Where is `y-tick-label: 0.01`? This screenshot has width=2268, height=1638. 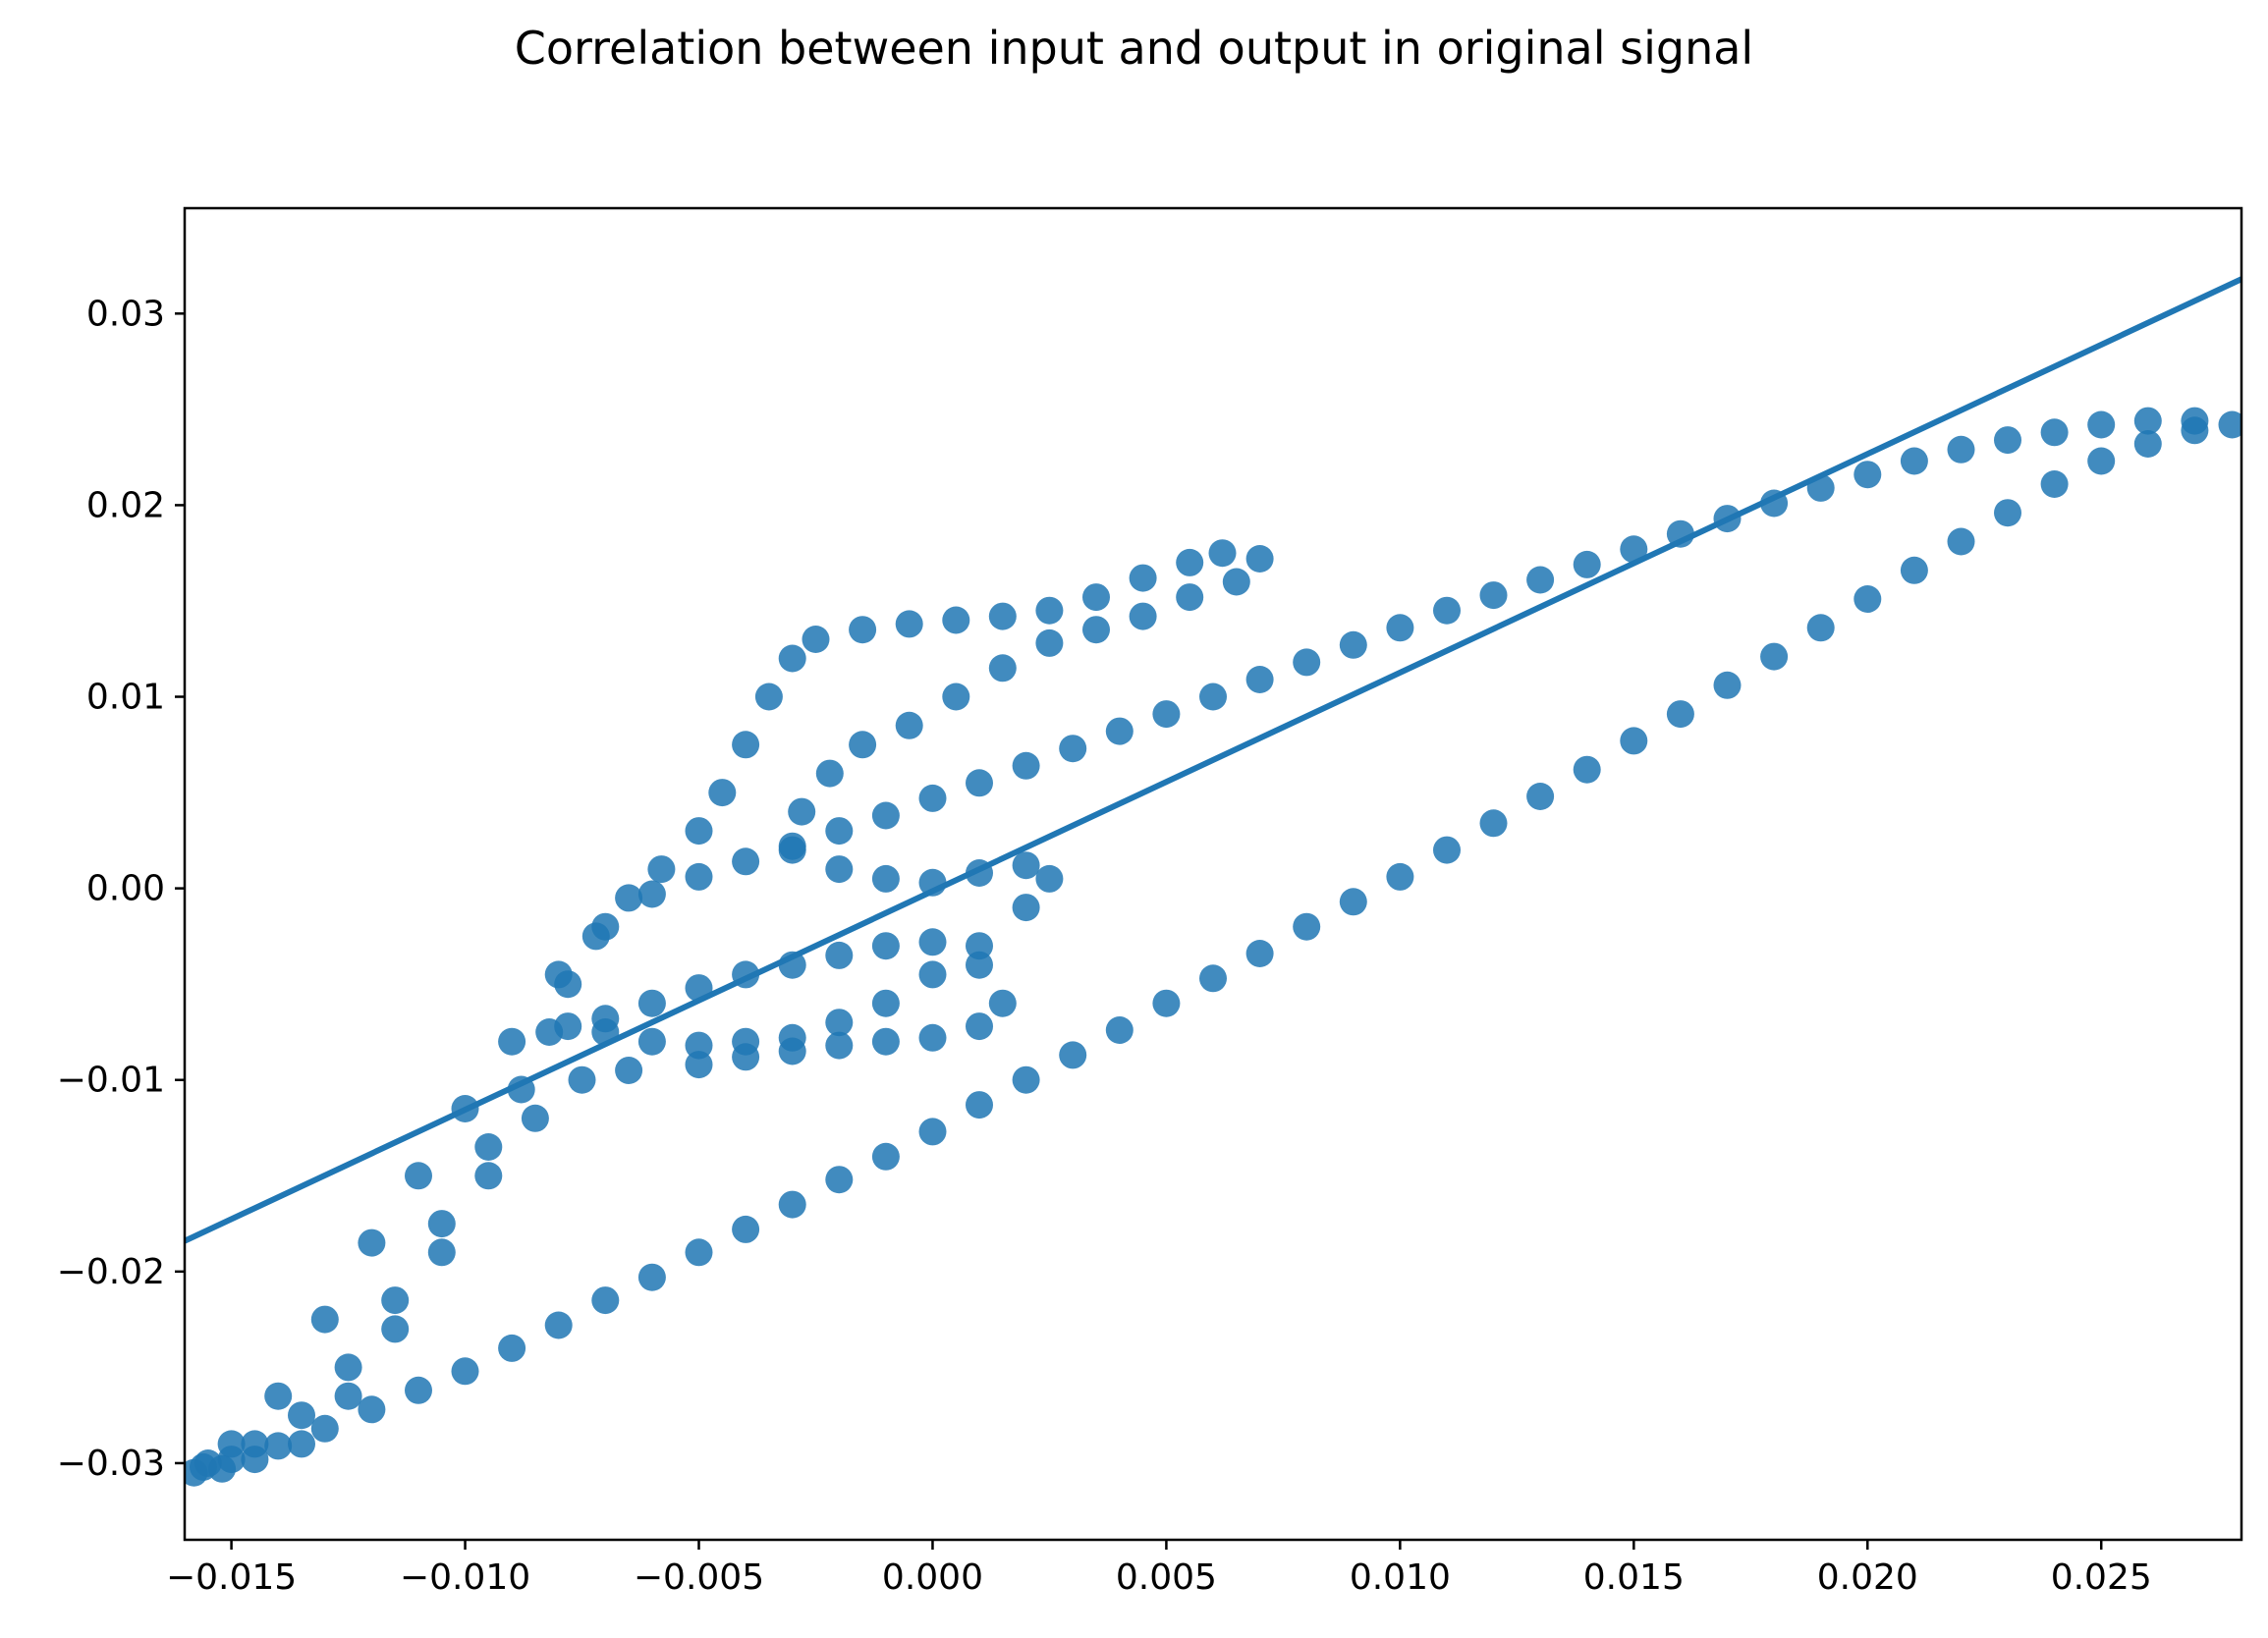 y-tick-label: 0.01 is located at coordinates (125, 698).